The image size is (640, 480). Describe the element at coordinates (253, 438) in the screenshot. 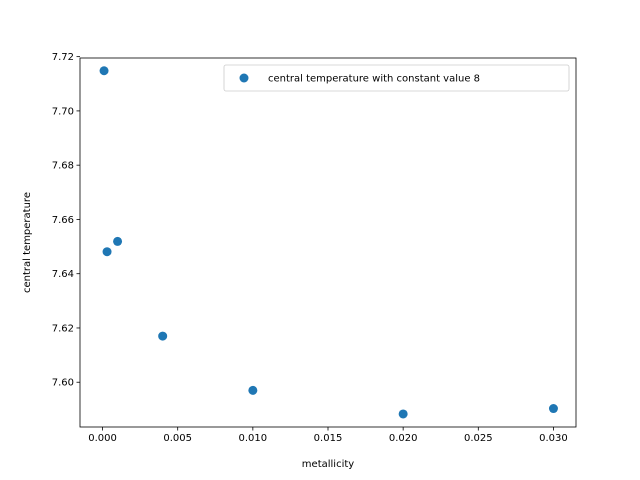

I see `x-tick-label: 0.010` at that location.